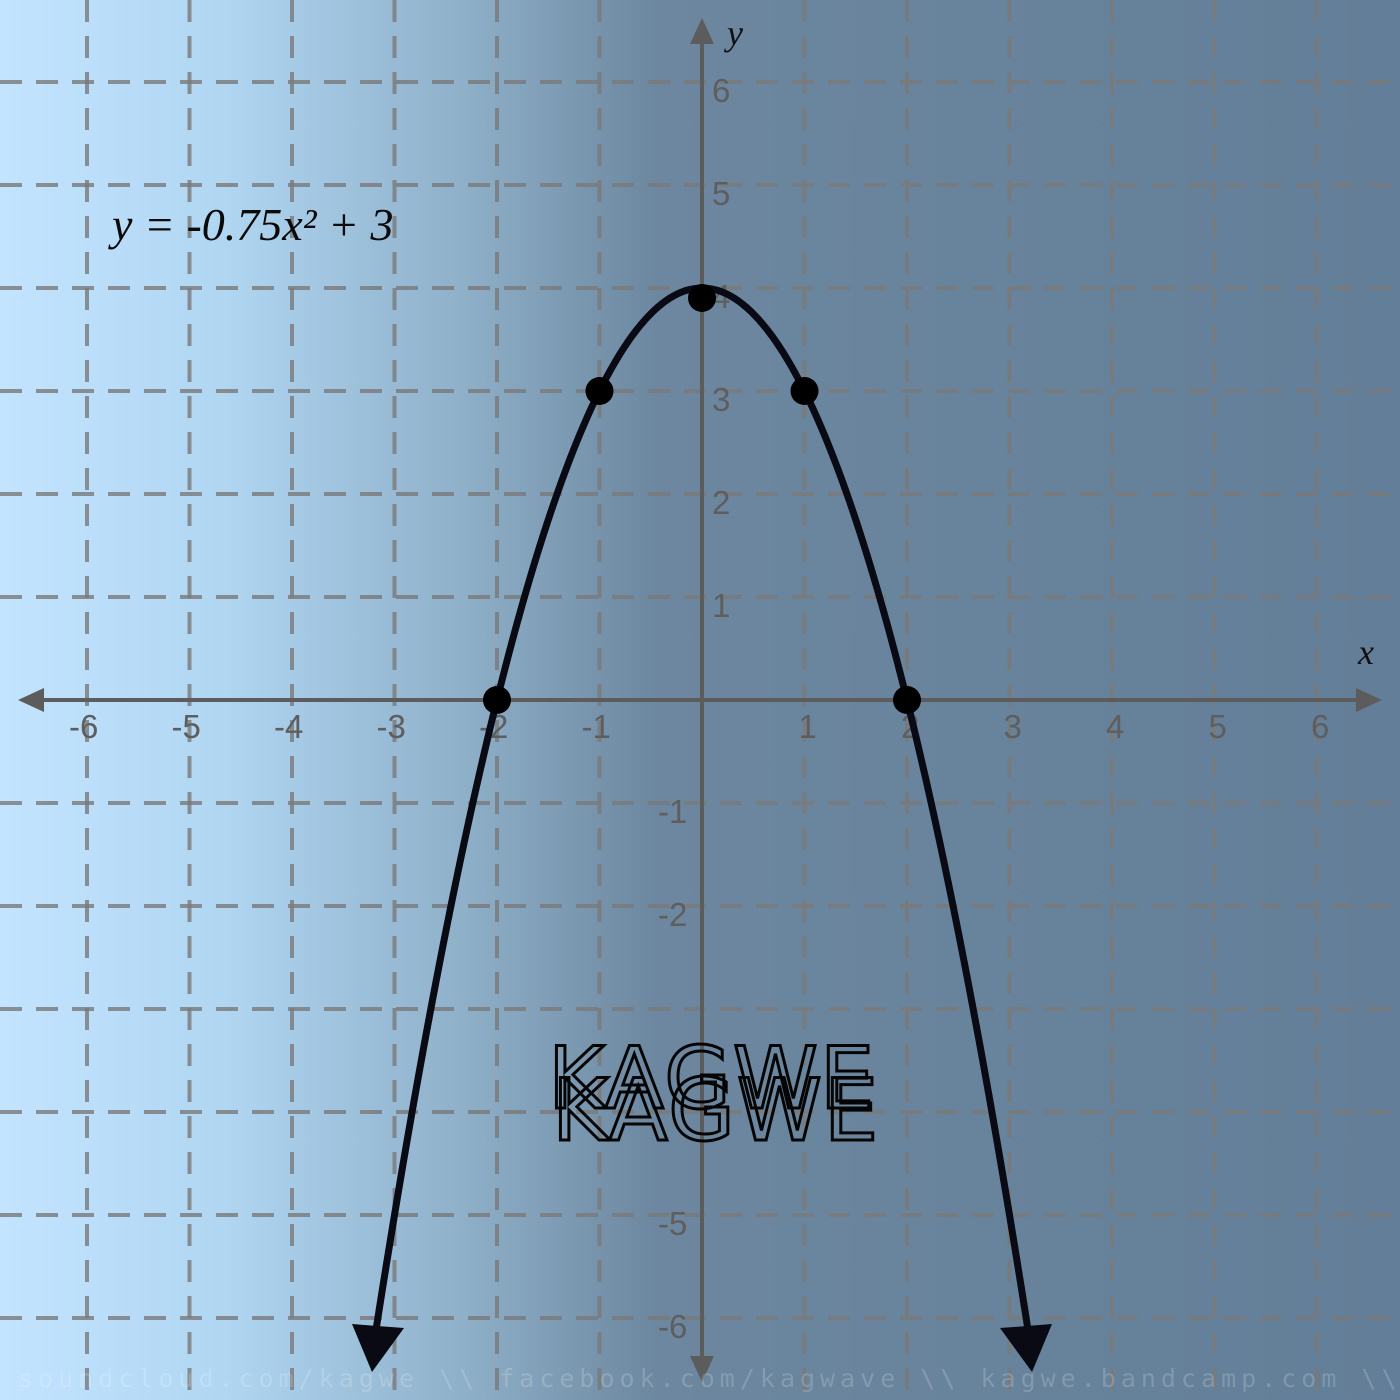 This screenshot has width=1400, height=1400. What do you see at coordinates (186, 726) in the screenshot?
I see `x-tick-label: -5` at bounding box center [186, 726].